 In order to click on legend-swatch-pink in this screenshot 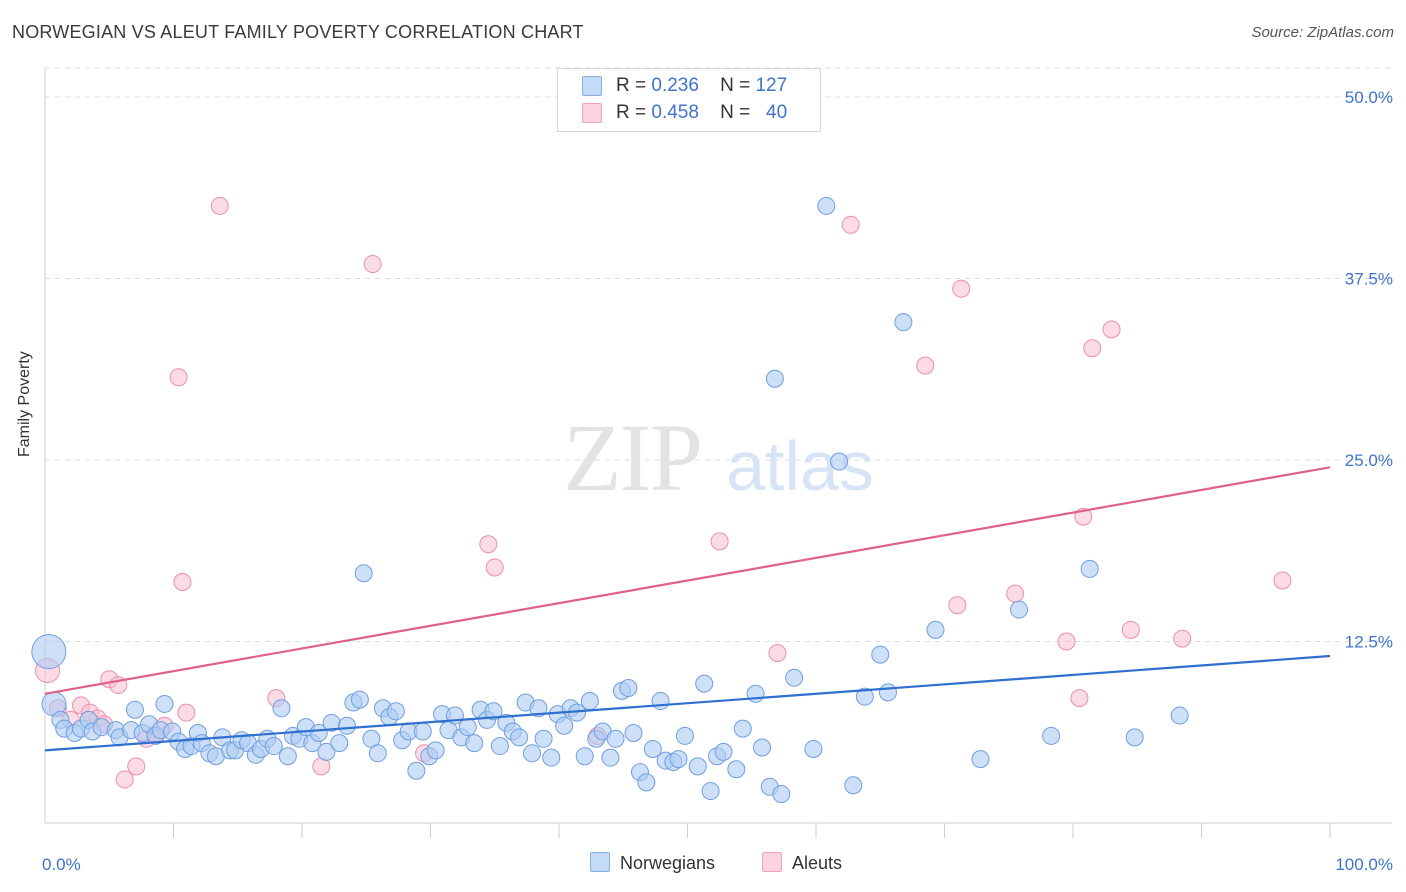, I will do `click(592, 113)`.